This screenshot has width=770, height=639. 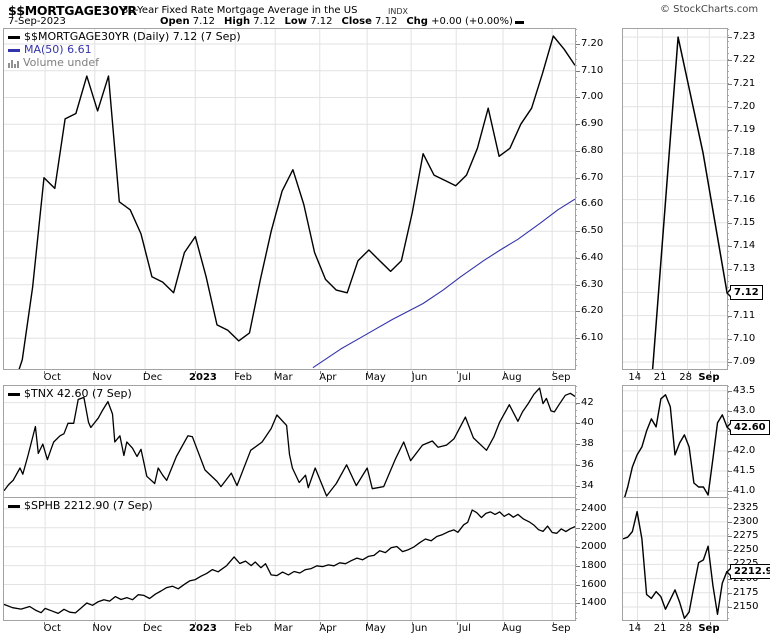 What do you see at coordinates (592, 311) in the screenshot?
I see `y-tick-label: 6.20` at bounding box center [592, 311].